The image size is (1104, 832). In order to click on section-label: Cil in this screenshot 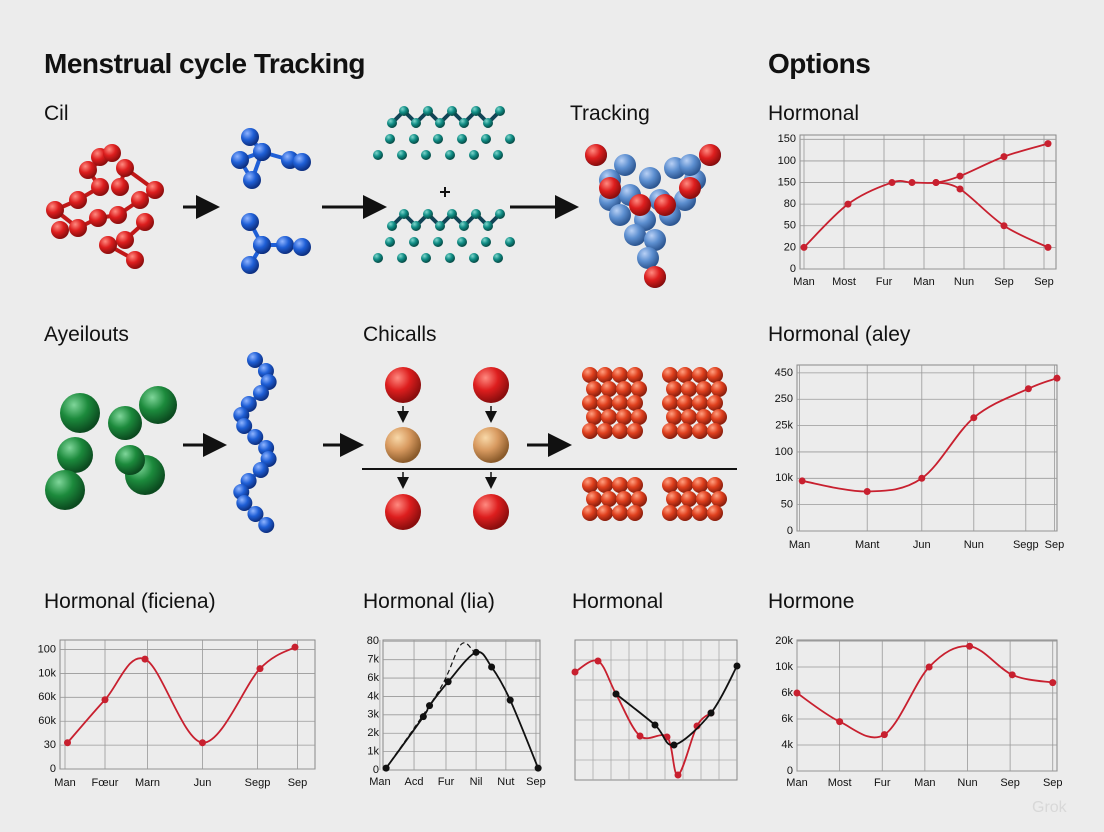, I will do `click(56, 113)`.